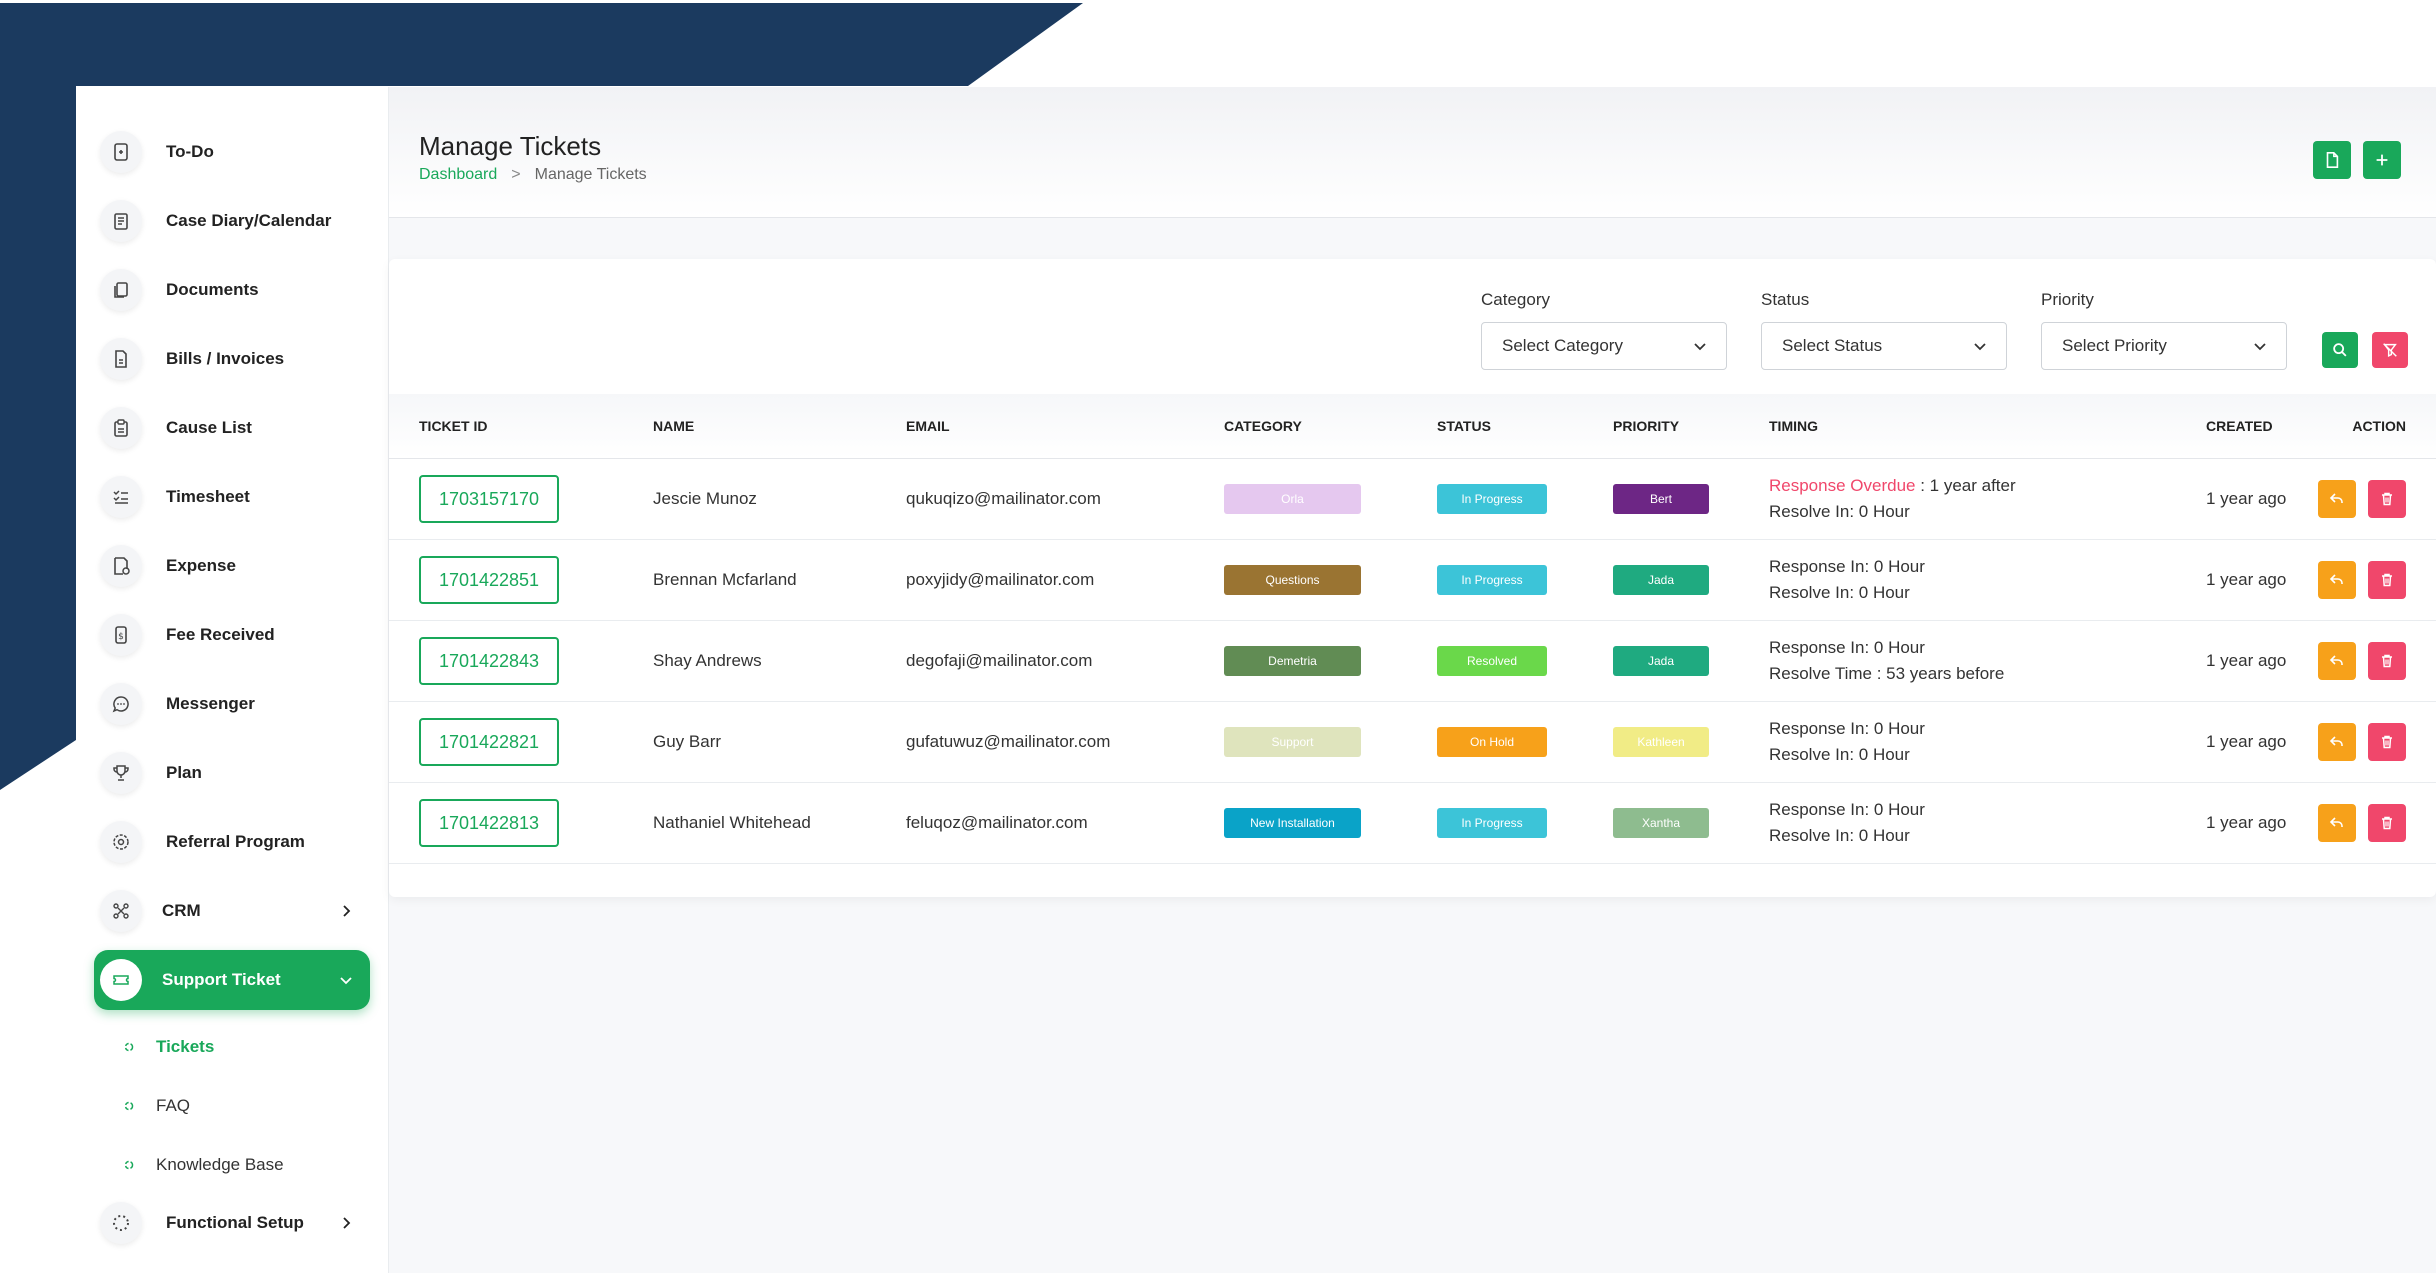 The image size is (2436, 1273). What do you see at coordinates (1492, 661) in the screenshot?
I see `status-cell: Resolved` at bounding box center [1492, 661].